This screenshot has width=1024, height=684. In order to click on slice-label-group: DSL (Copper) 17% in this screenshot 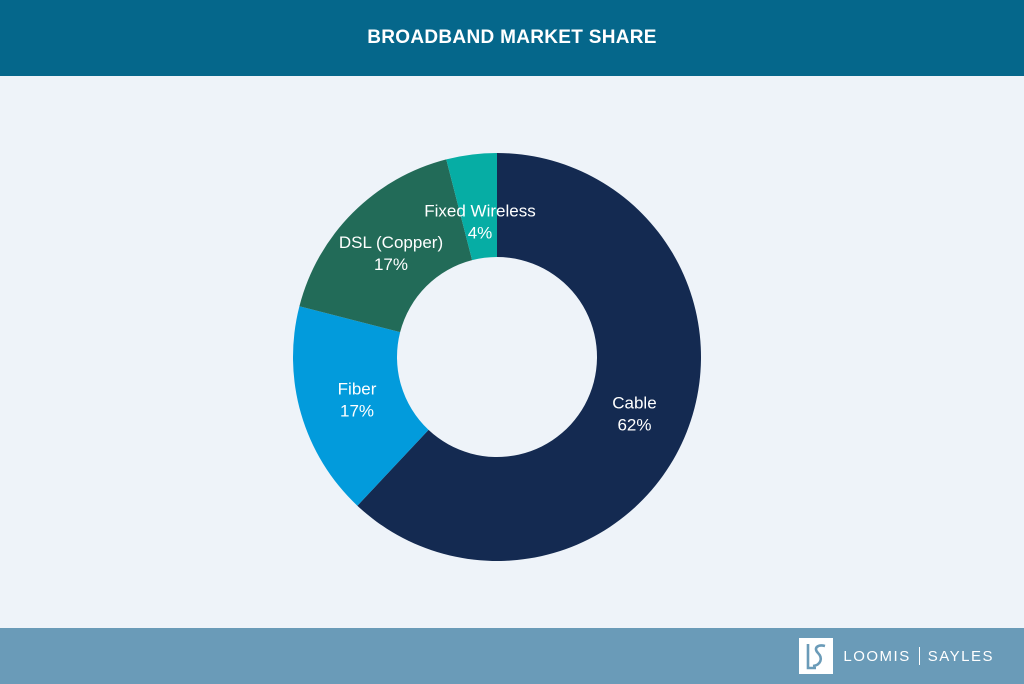, I will do `click(391, 253)`.